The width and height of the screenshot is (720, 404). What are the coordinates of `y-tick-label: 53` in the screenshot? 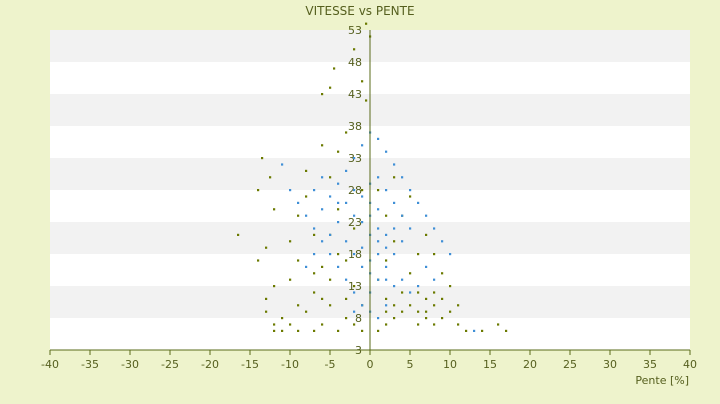 It's located at (355, 30).